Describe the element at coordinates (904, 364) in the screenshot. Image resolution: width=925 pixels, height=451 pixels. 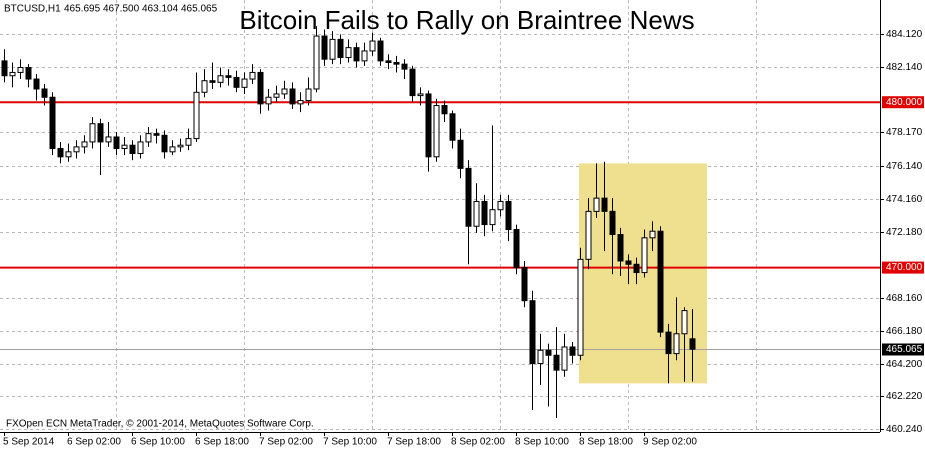
I see `y-tick-label: 464.200` at that location.